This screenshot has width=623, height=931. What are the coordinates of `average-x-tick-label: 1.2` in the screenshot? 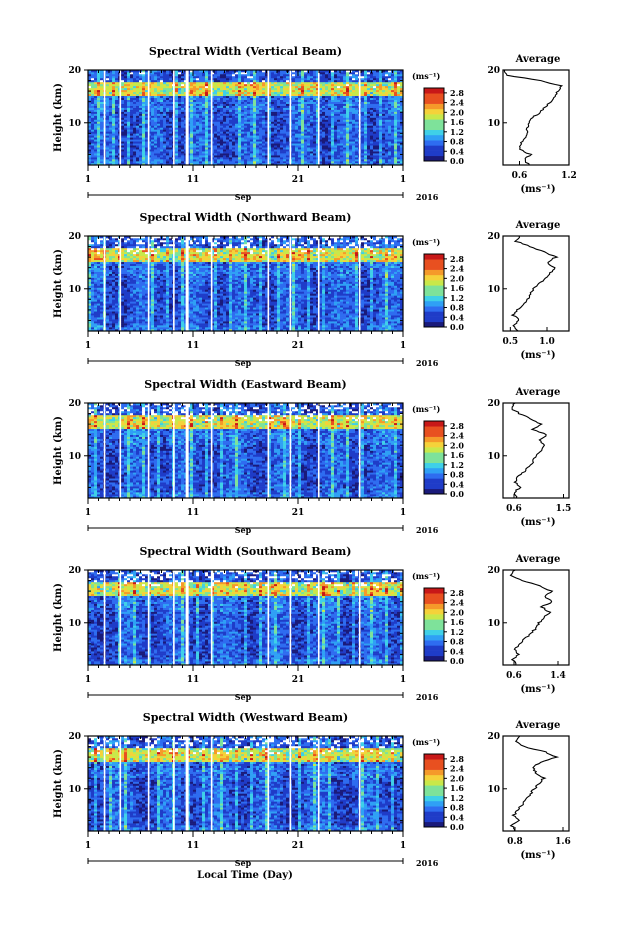 It's located at (569, 176).